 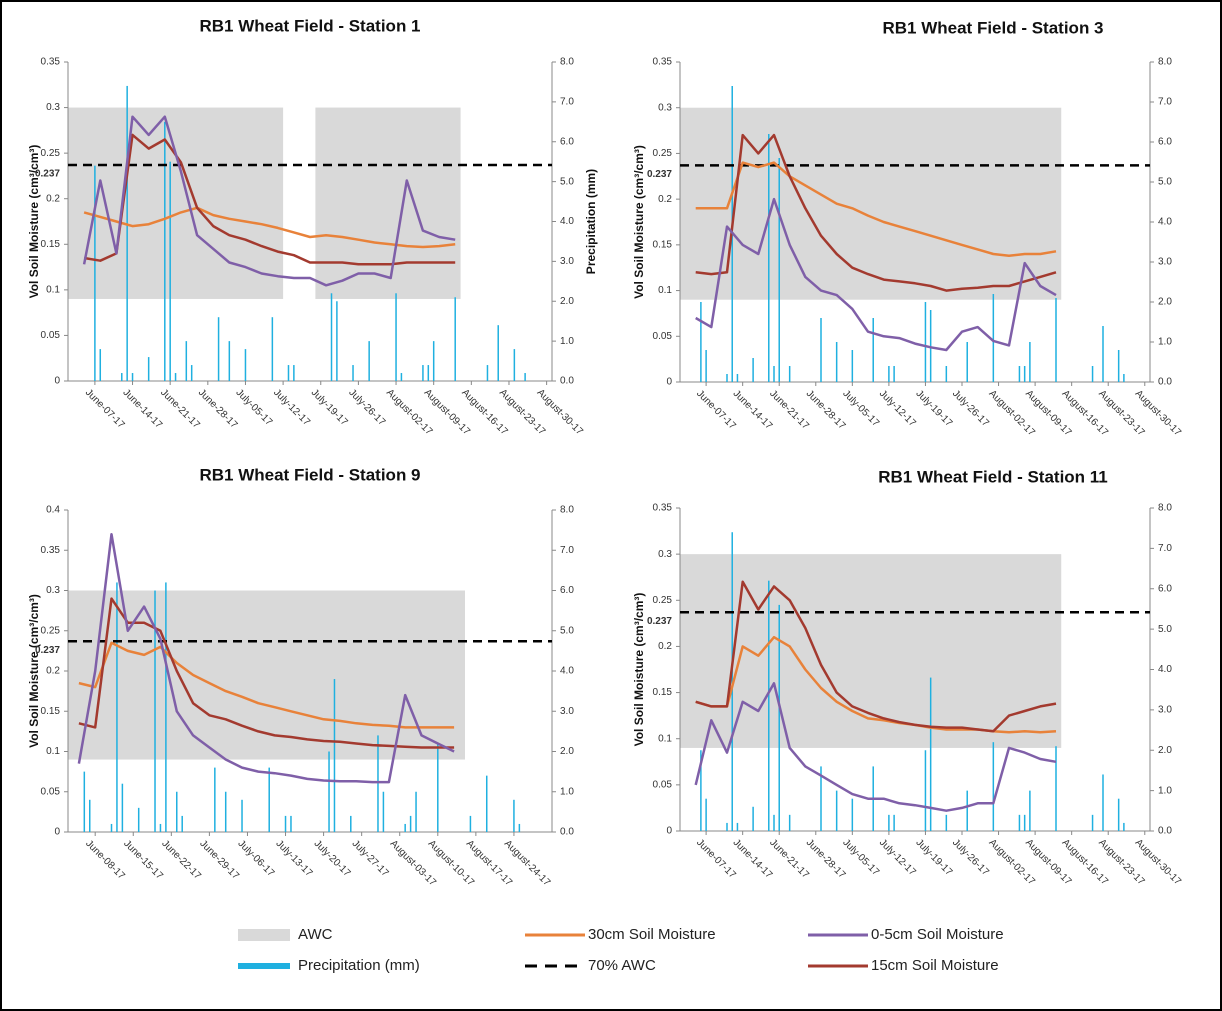 I want to click on legend-label: AWC, so click(x=315, y=934).